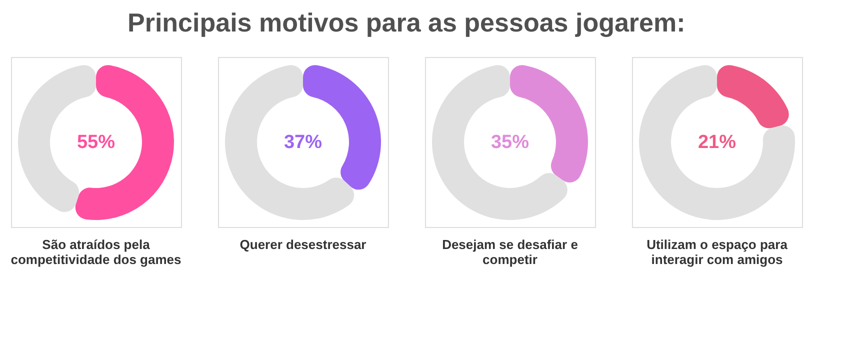 Image resolution: width=862 pixels, height=349 pixels. Describe the element at coordinates (717, 252) in the screenshot. I see `text: Utilizam o espaço para interagir com amigos` at that location.